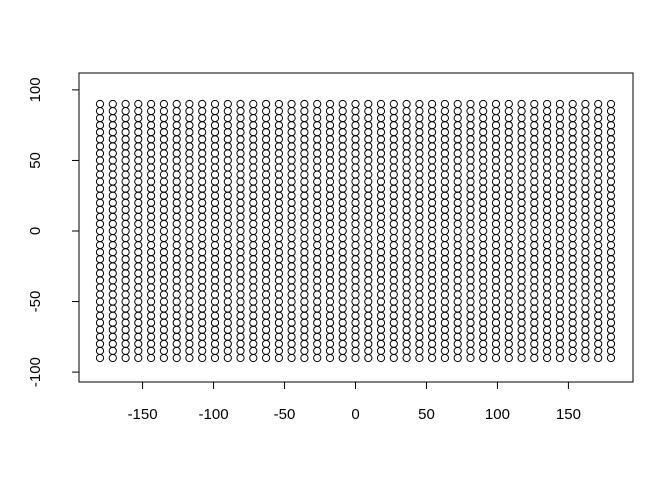  What do you see at coordinates (35, 89) in the screenshot?
I see `y-axis-tick-label: 100` at bounding box center [35, 89].